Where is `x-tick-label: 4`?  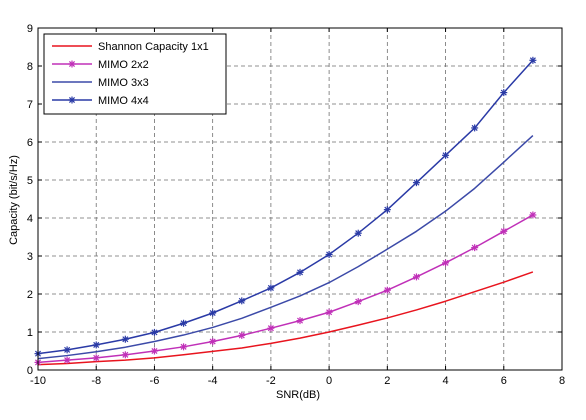
x-tick-label: 4 is located at coordinates (445, 381).